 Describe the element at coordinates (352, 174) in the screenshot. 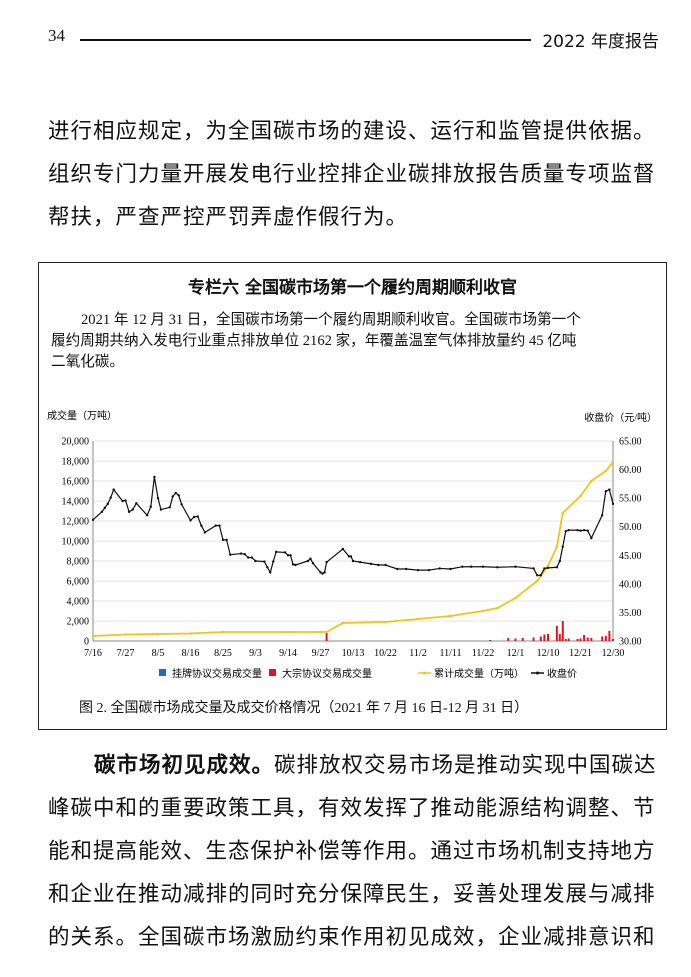

I see `text-line: 组织专门力量开展发电行业控排企业碳排放报告质量专项监督` at that location.